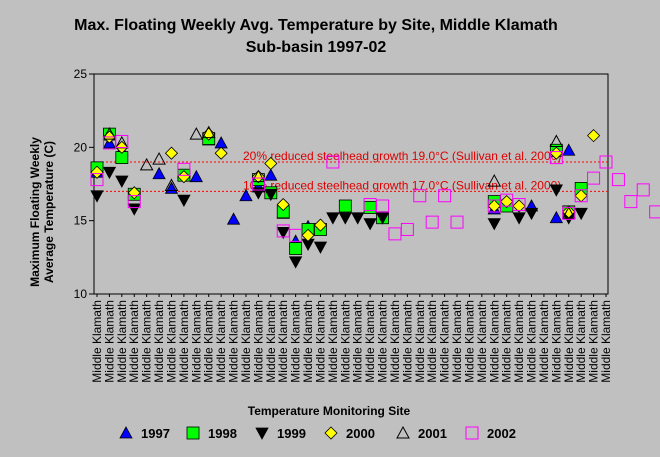  Describe the element at coordinates (432, 433) in the screenshot. I see `legend-label: 2001` at that location.